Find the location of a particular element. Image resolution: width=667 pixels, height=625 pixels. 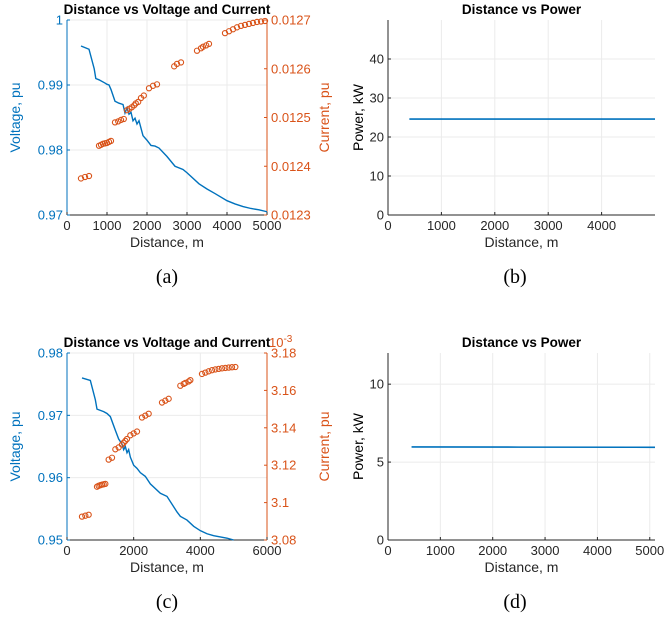

subfigure-caption: (b) is located at coordinates (514, 277).